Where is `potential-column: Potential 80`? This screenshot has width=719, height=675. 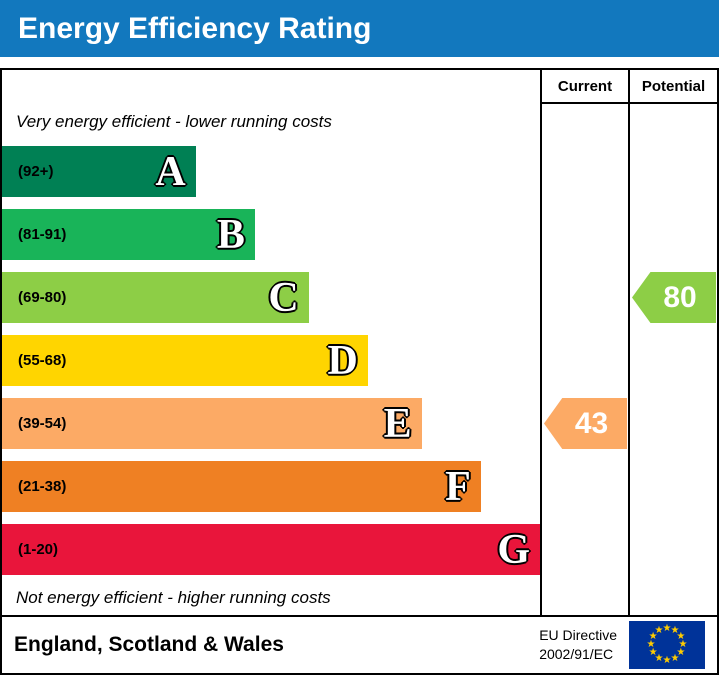
potential-column: Potential 80 is located at coordinates (672, 342).